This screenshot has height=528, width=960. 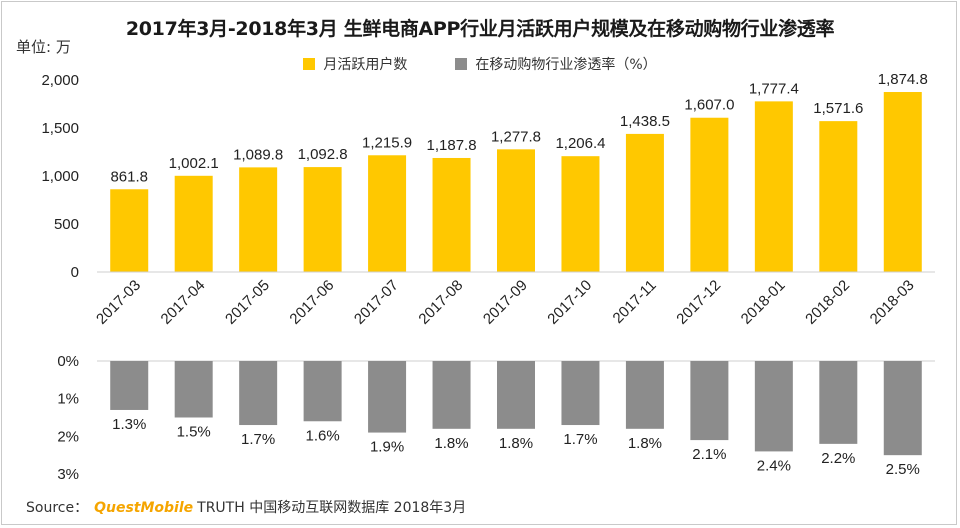 I want to click on y-tick-label-penetration: 2%, so click(x=68, y=436).